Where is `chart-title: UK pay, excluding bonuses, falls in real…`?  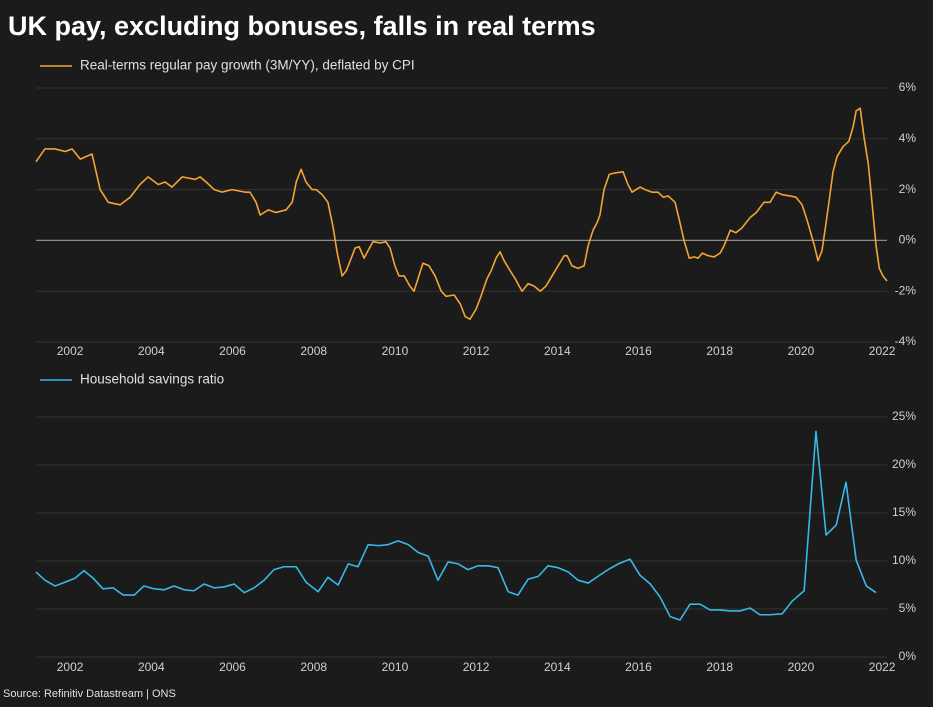
chart-title: UK pay, excluding bonuses, falls in real… is located at coordinates (302, 26).